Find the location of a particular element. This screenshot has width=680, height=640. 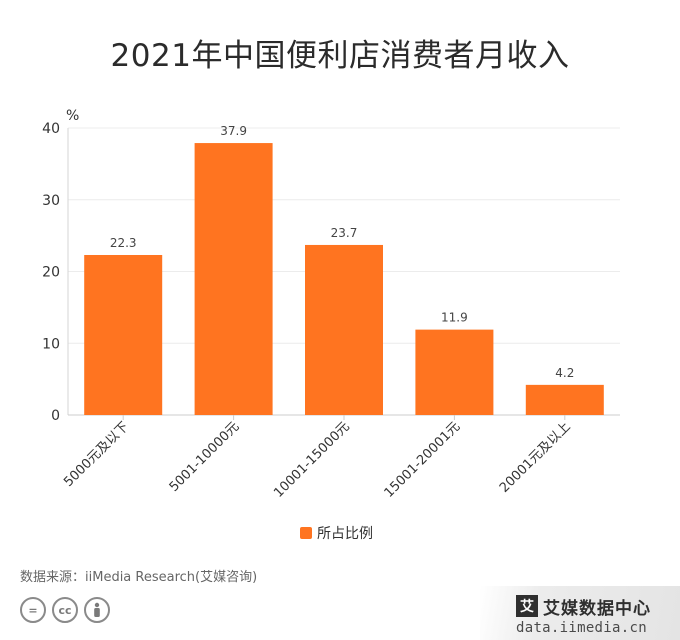

brand-name: 艾媒数据中心 is located at coordinates (597, 609).